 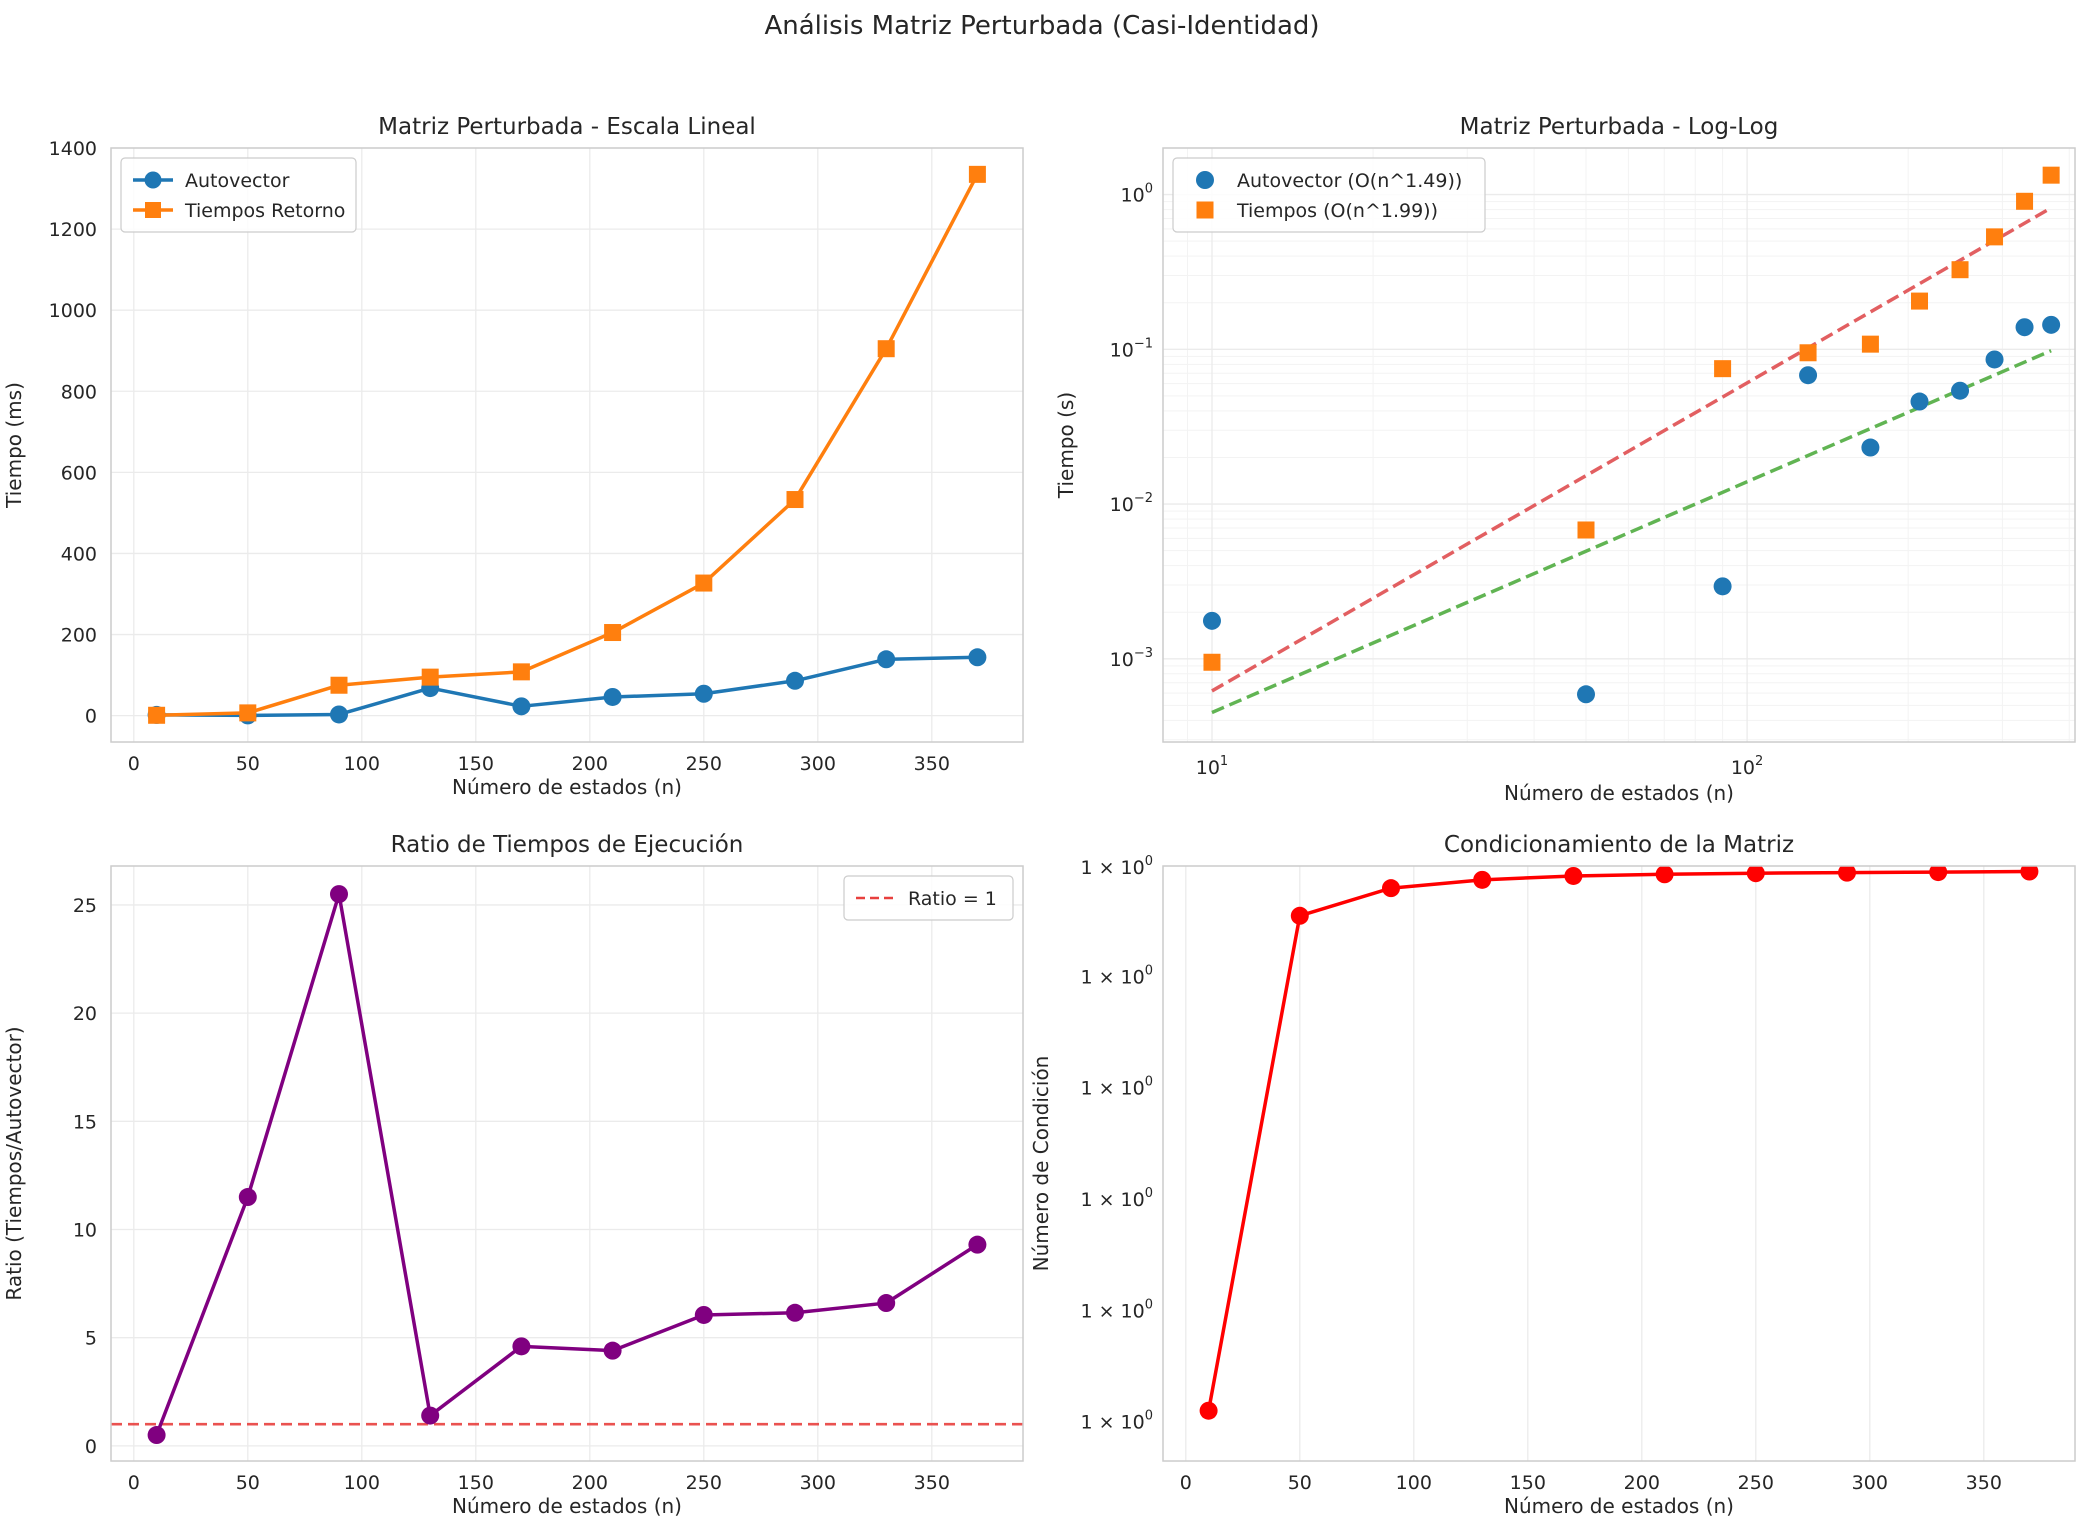 What do you see at coordinates (1747, 766) in the screenshot?
I see `x-tick-label: 102` at bounding box center [1747, 766].